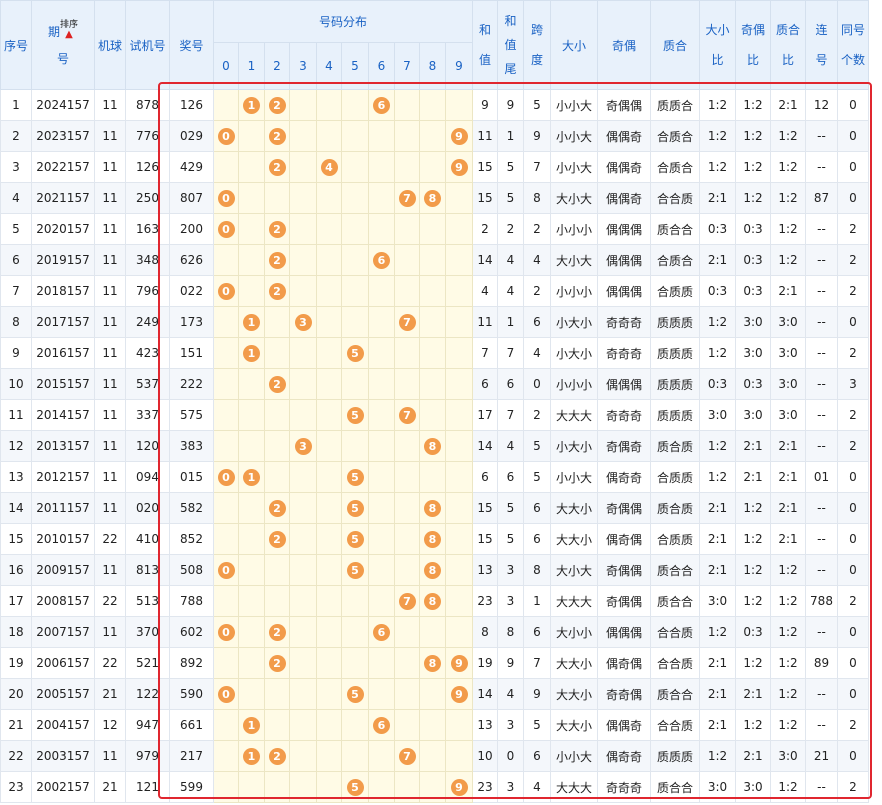 The image size is (882, 805). Describe the element at coordinates (485, 198) in the screenshot. I see `sum-cell: 15` at that location.